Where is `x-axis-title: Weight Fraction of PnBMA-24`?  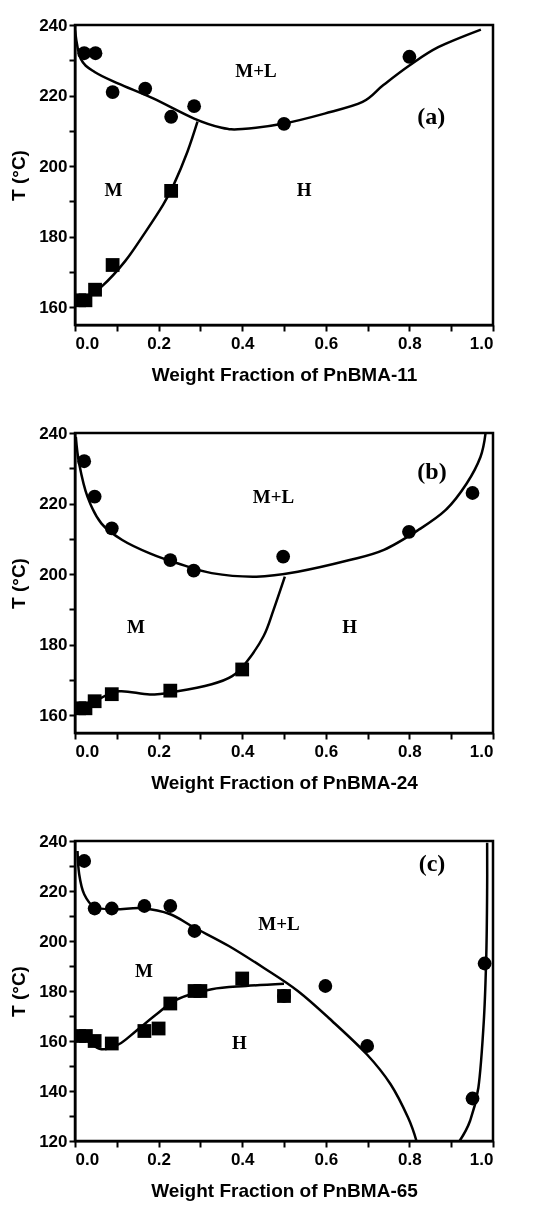
x-axis-title: Weight Fraction of PnBMA-24 is located at coordinates (285, 782).